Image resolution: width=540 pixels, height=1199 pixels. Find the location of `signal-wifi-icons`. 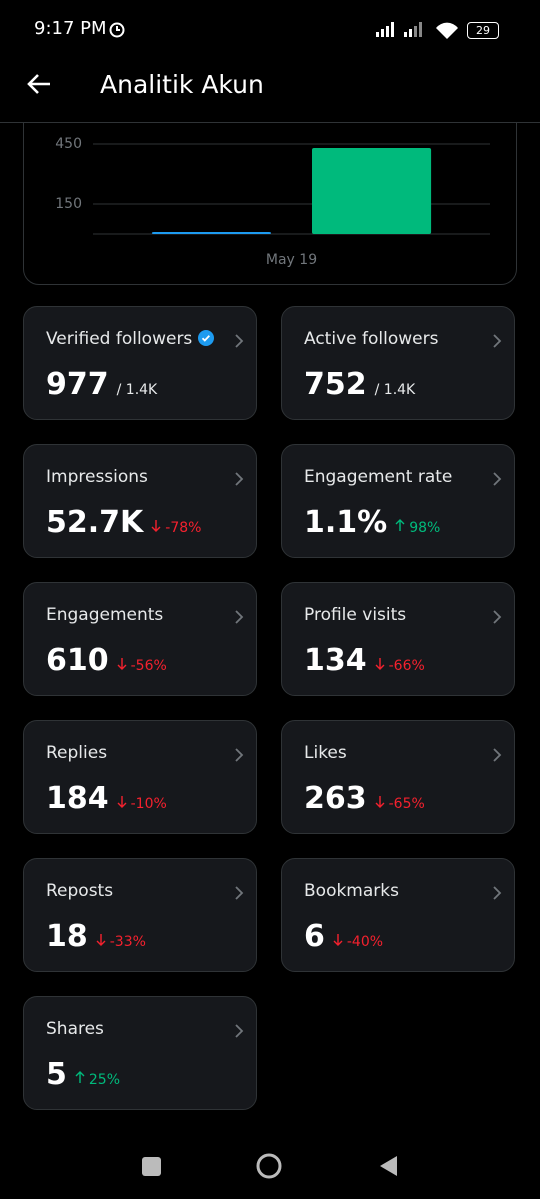

signal-wifi-icons is located at coordinates (417, 30).